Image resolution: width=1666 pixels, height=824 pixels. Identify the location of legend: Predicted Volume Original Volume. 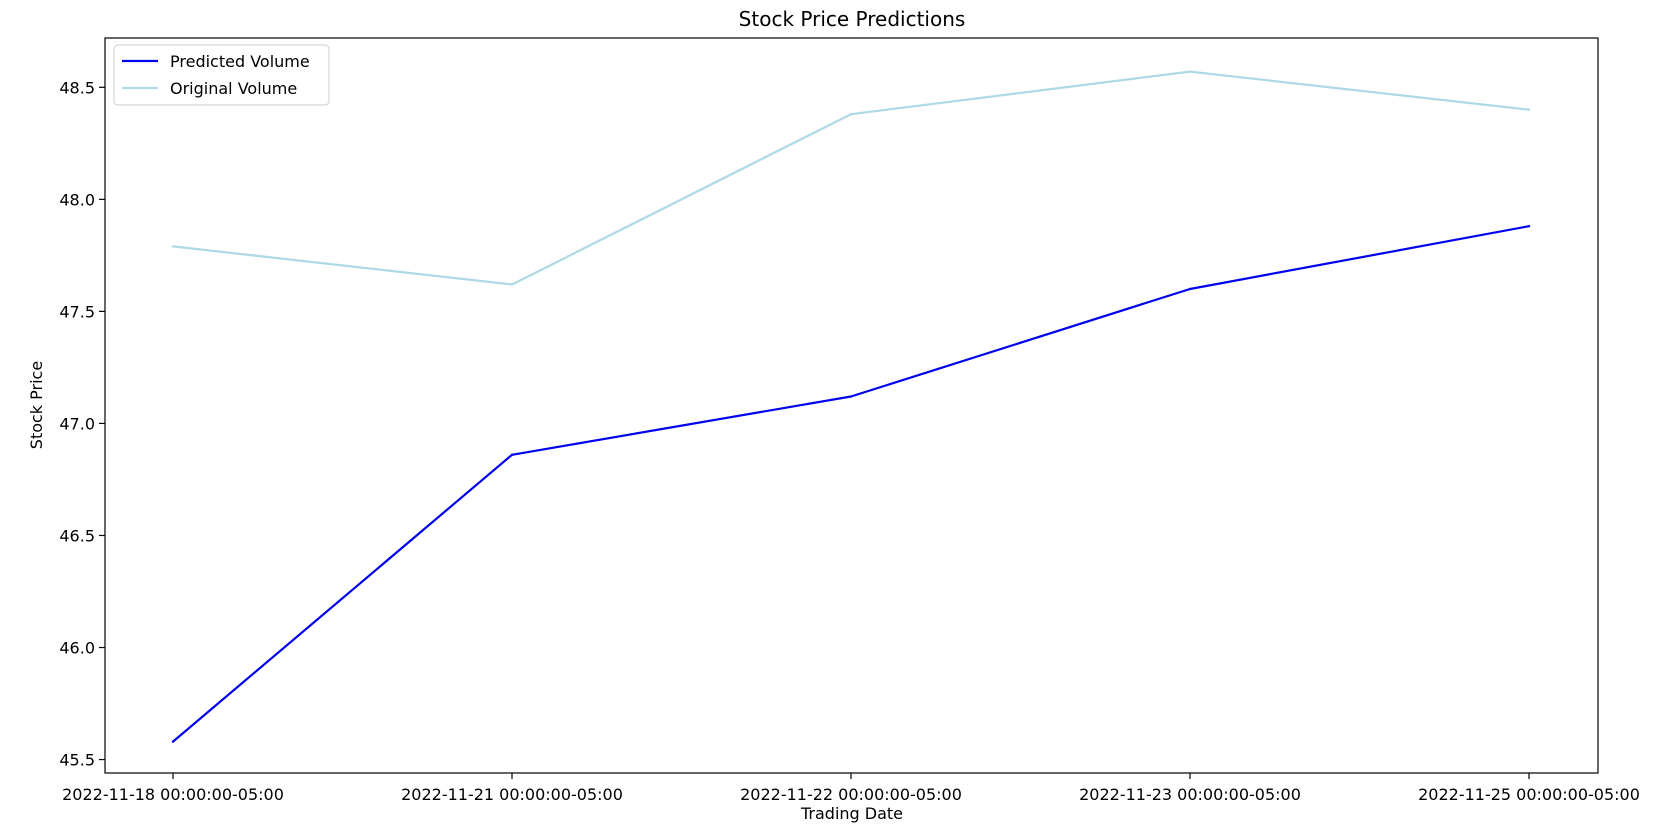
(221, 75).